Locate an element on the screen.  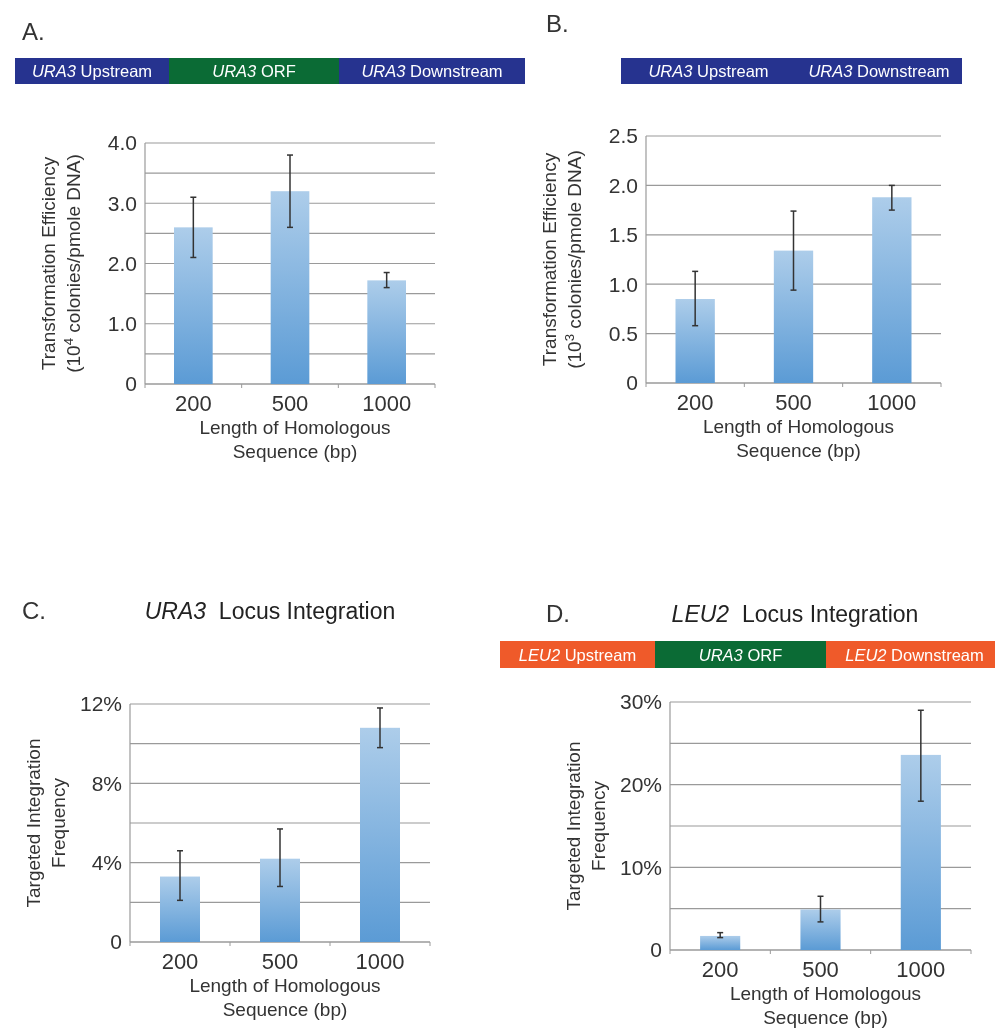
text: A. is located at coordinates (33, 31).